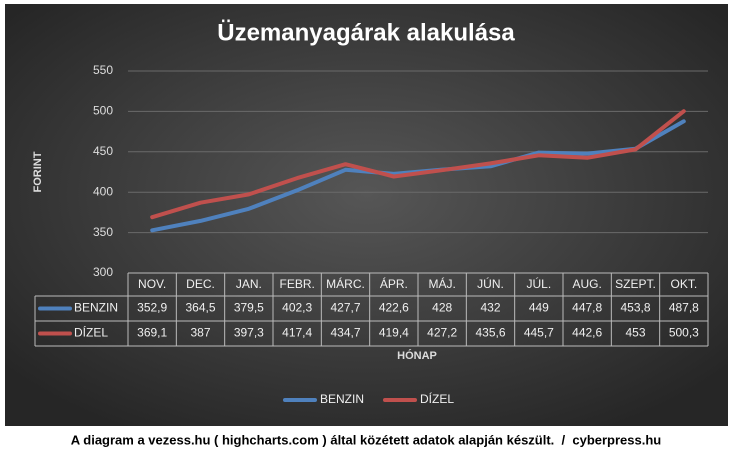 This screenshot has height=454, width=733. Describe the element at coordinates (635, 284) in the screenshot. I see `x-tick-label: SZEPT.` at that location.